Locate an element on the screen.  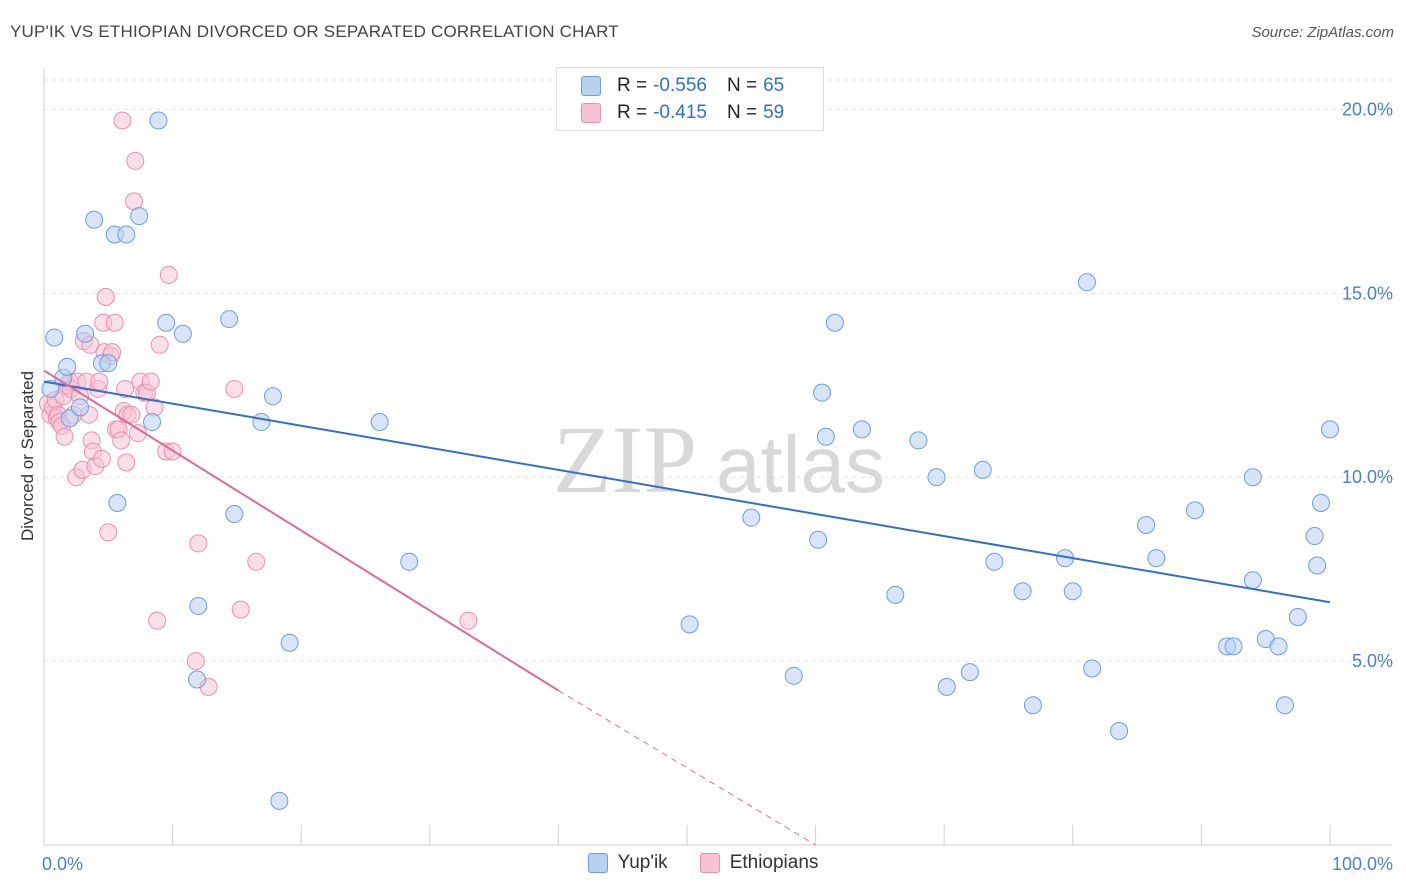
chart-source: Source: ZipAtlas.com is located at coordinates (1322, 32).